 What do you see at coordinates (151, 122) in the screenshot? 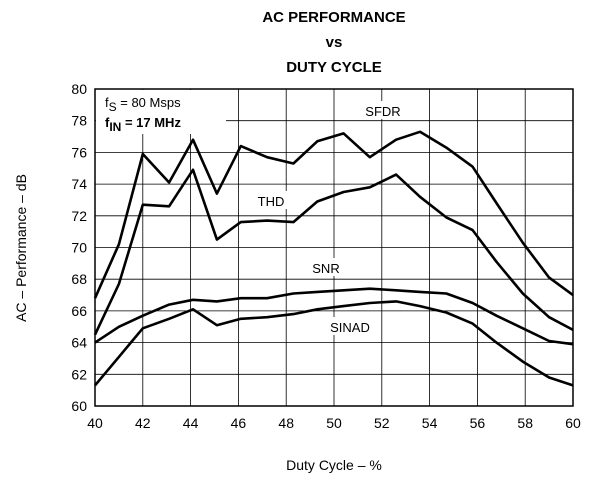
I see `annotation-part: = 17 MHz` at bounding box center [151, 122].